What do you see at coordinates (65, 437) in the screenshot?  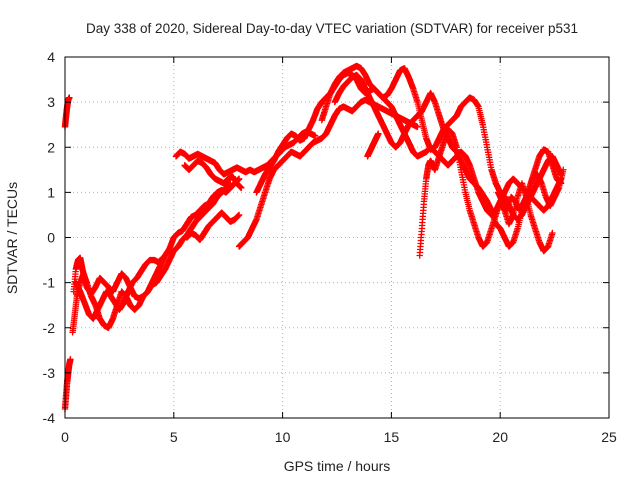 I see `x-tick-label: 0` at bounding box center [65, 437].